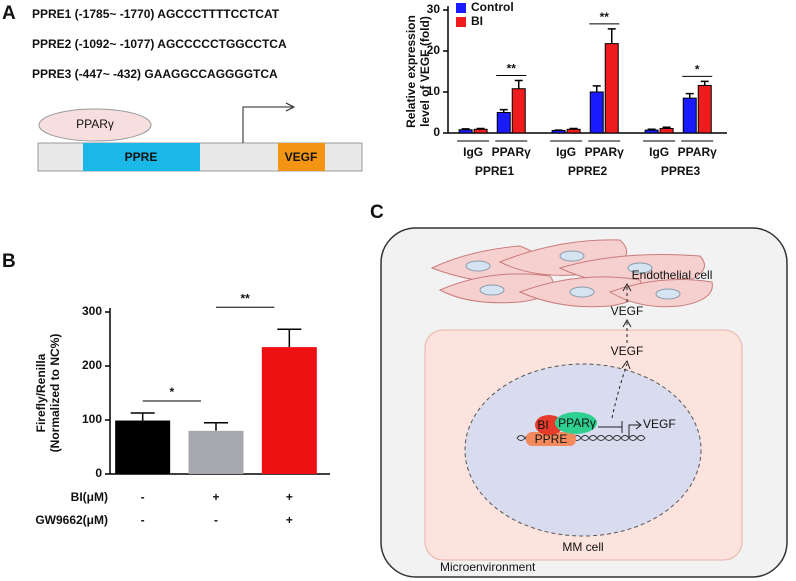 The image size is (796, 581). Describe the element at coordinates (573, 275) in the screenshot. I see `nuclei` at that location.